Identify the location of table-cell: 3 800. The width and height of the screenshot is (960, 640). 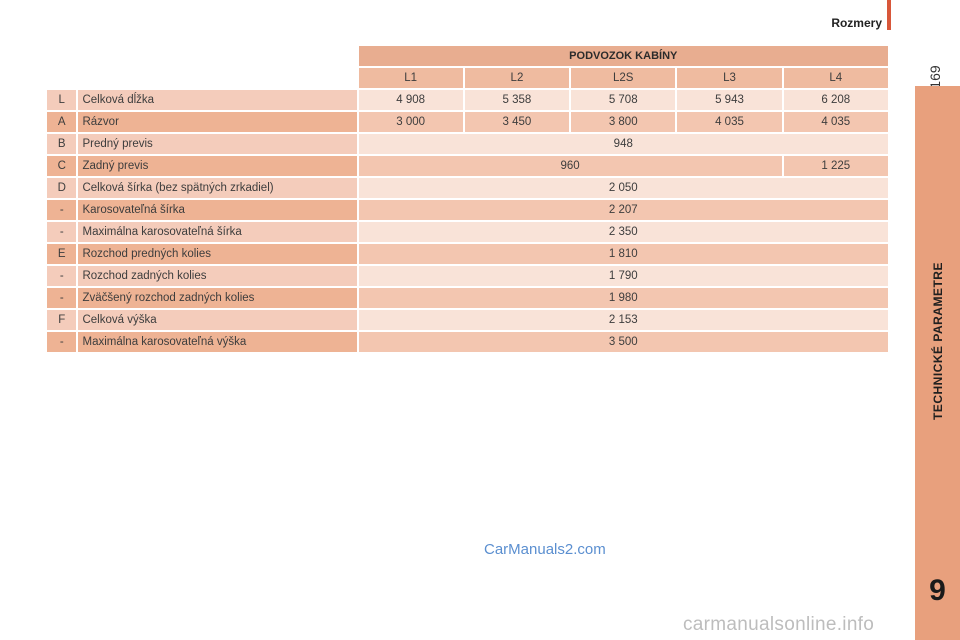
(623, 122).